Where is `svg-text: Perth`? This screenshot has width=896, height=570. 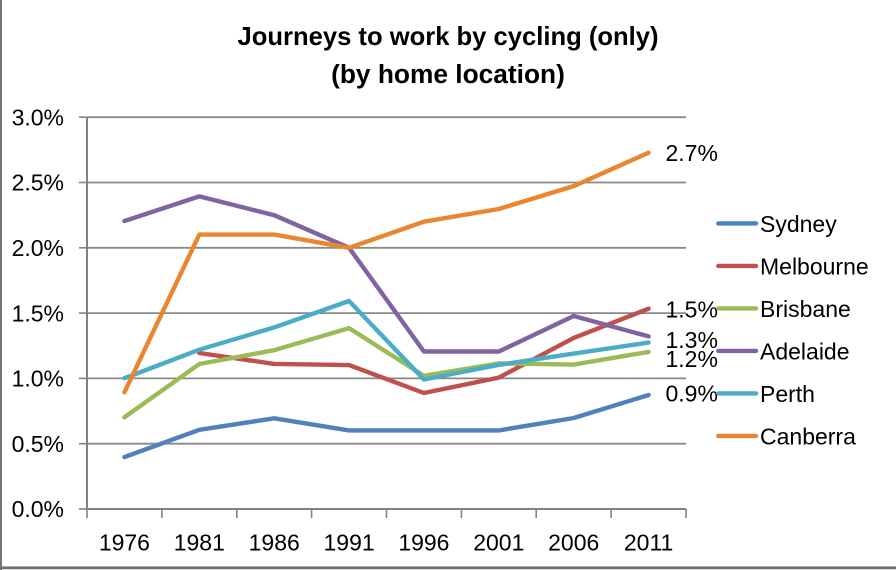 svg-text: Perth is located at coordinates (787, 394).